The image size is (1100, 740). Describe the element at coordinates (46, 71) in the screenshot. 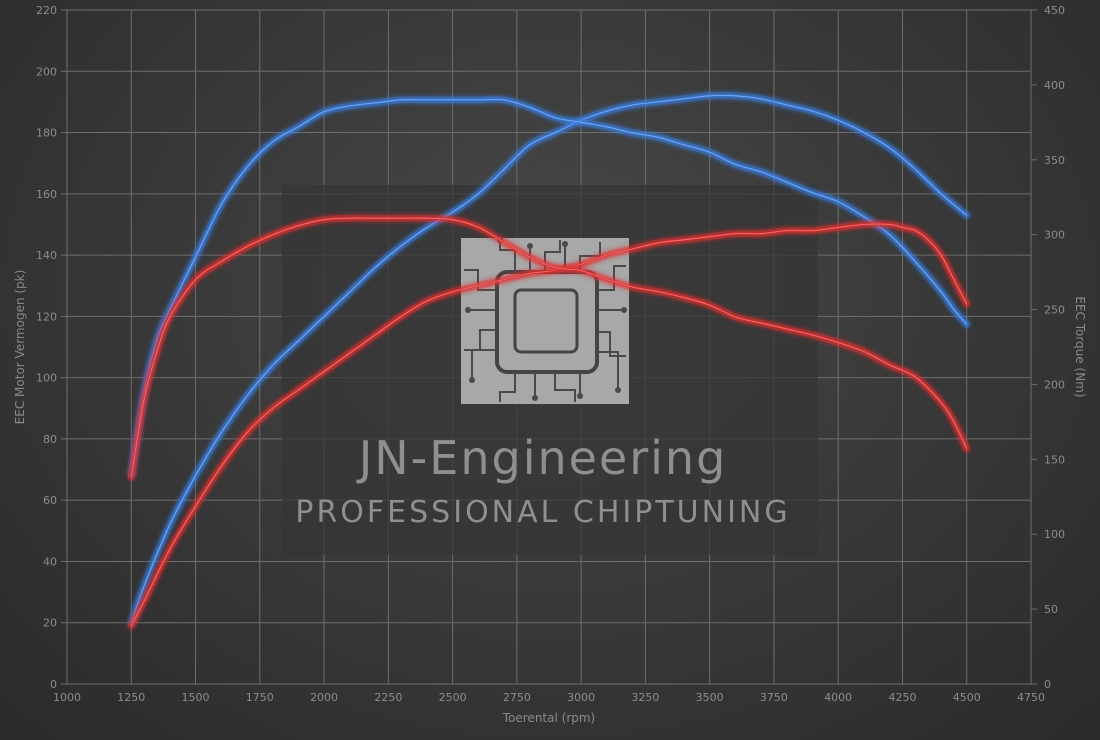

I see `y-tick-label: 200` at that location.